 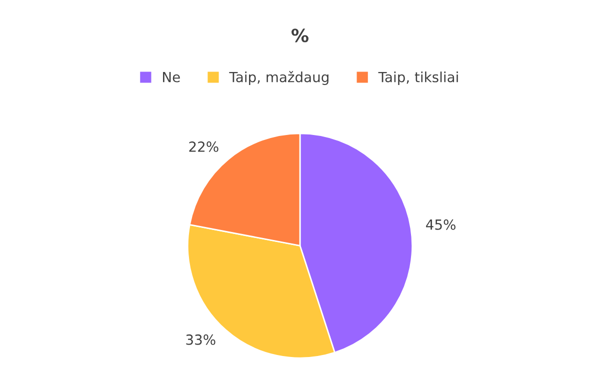 I want to click on legend-label: Ne, so click(x=171, y=77).